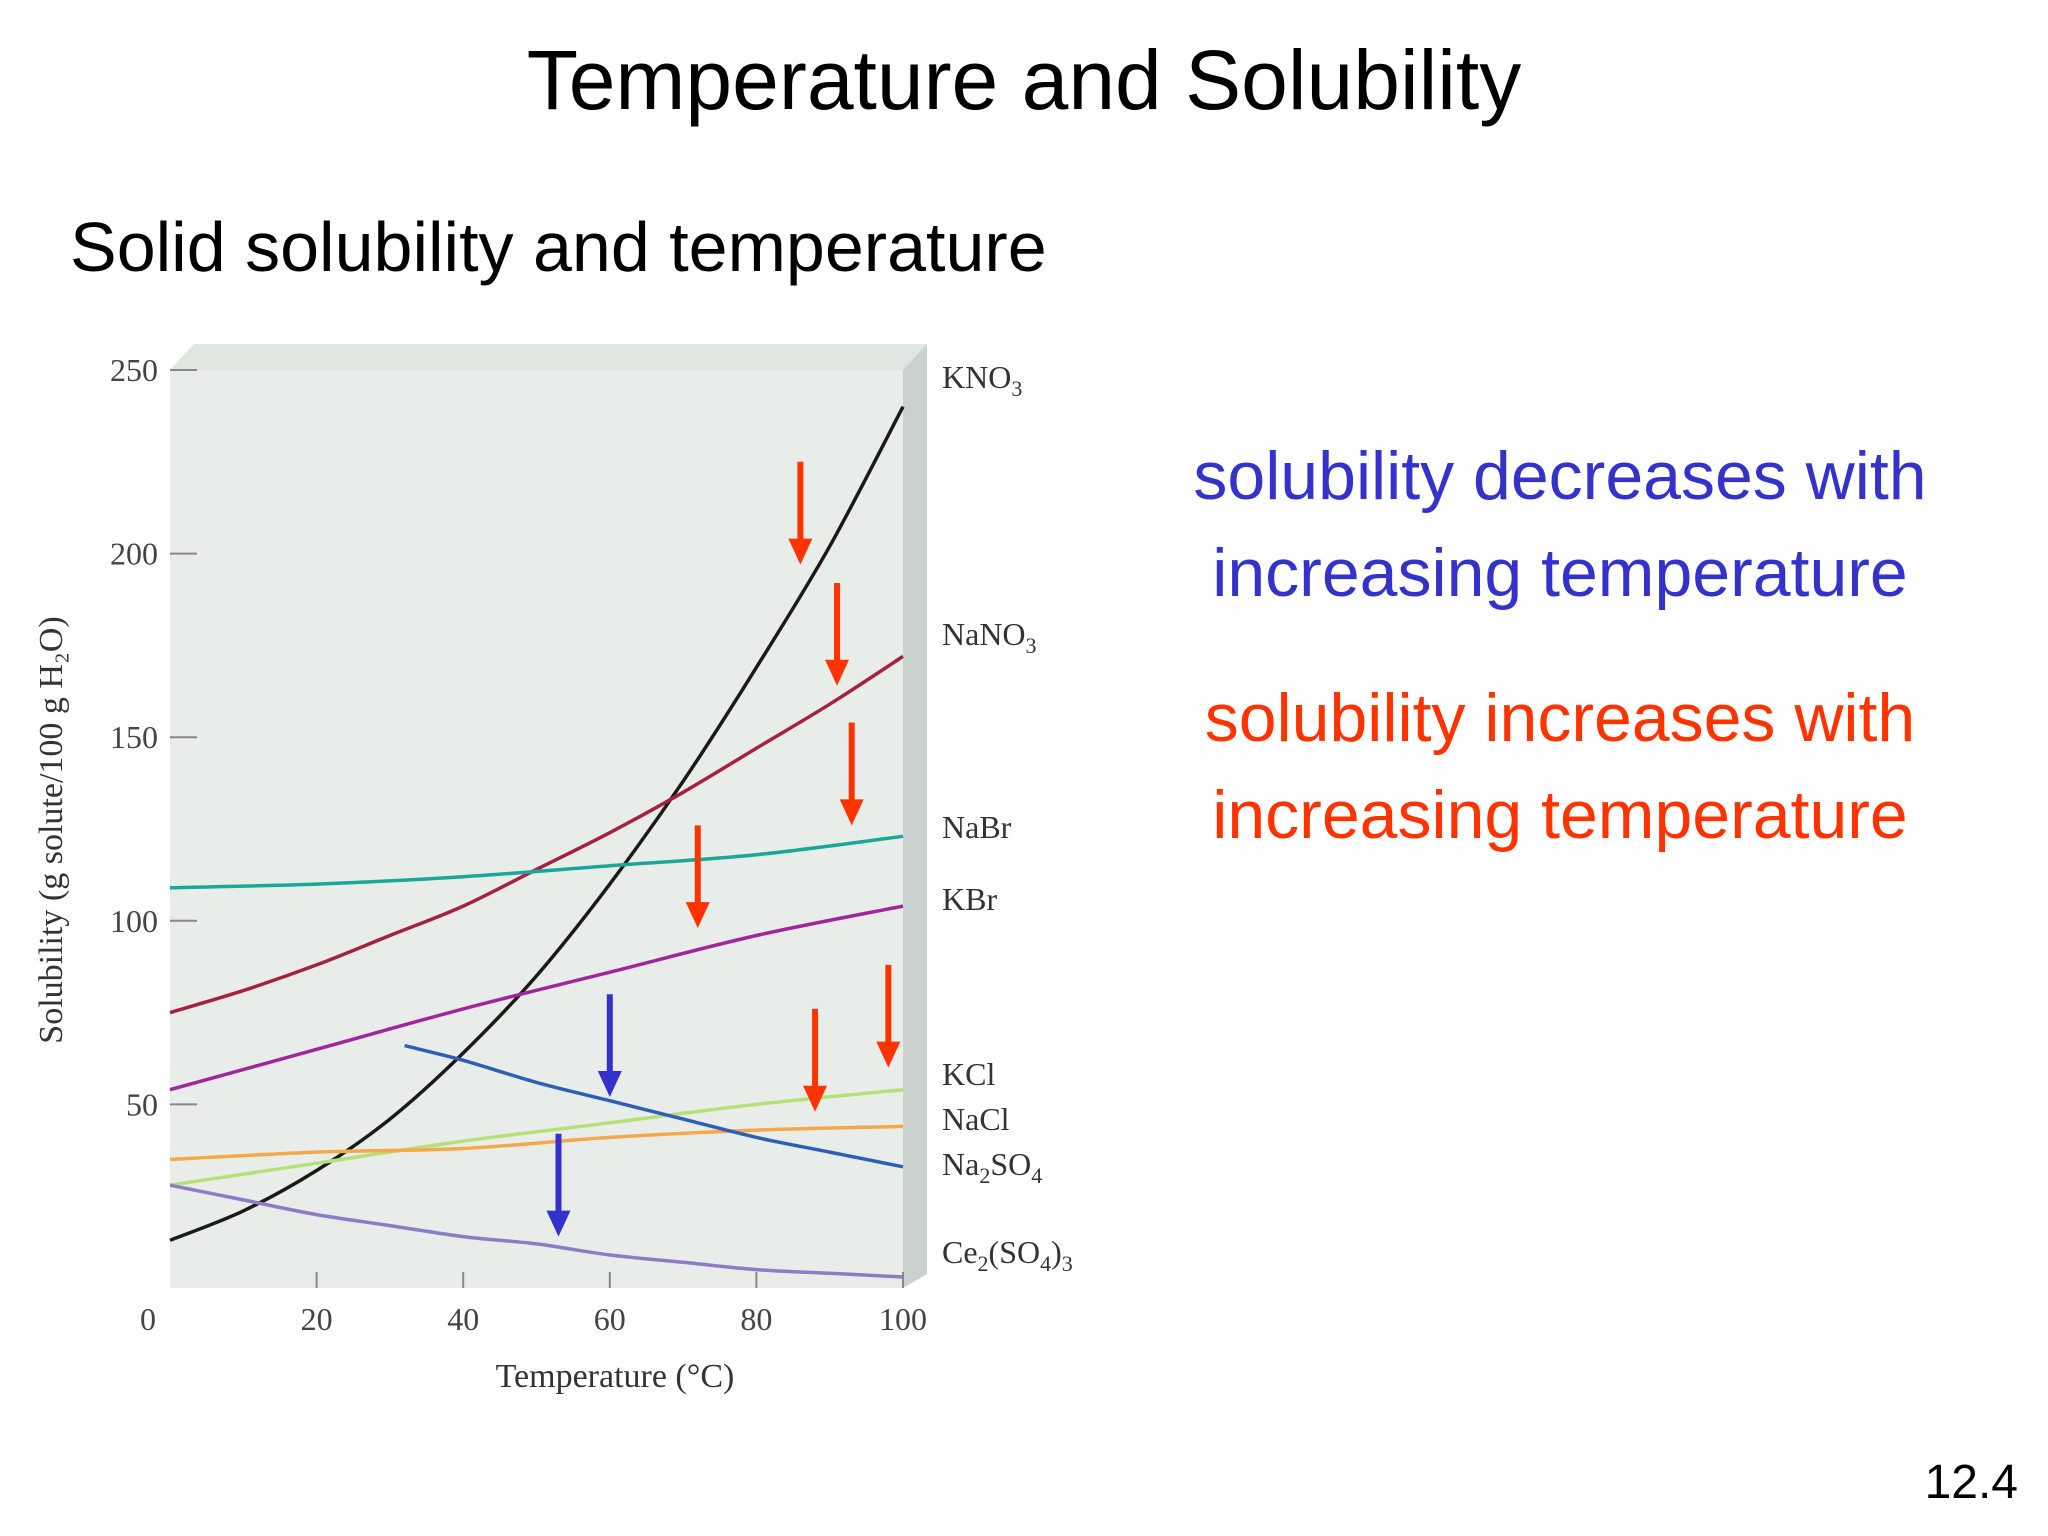  Describe the element at coordinates (969, 899) in the screenshot. I see `series-label: KBr` at that location.